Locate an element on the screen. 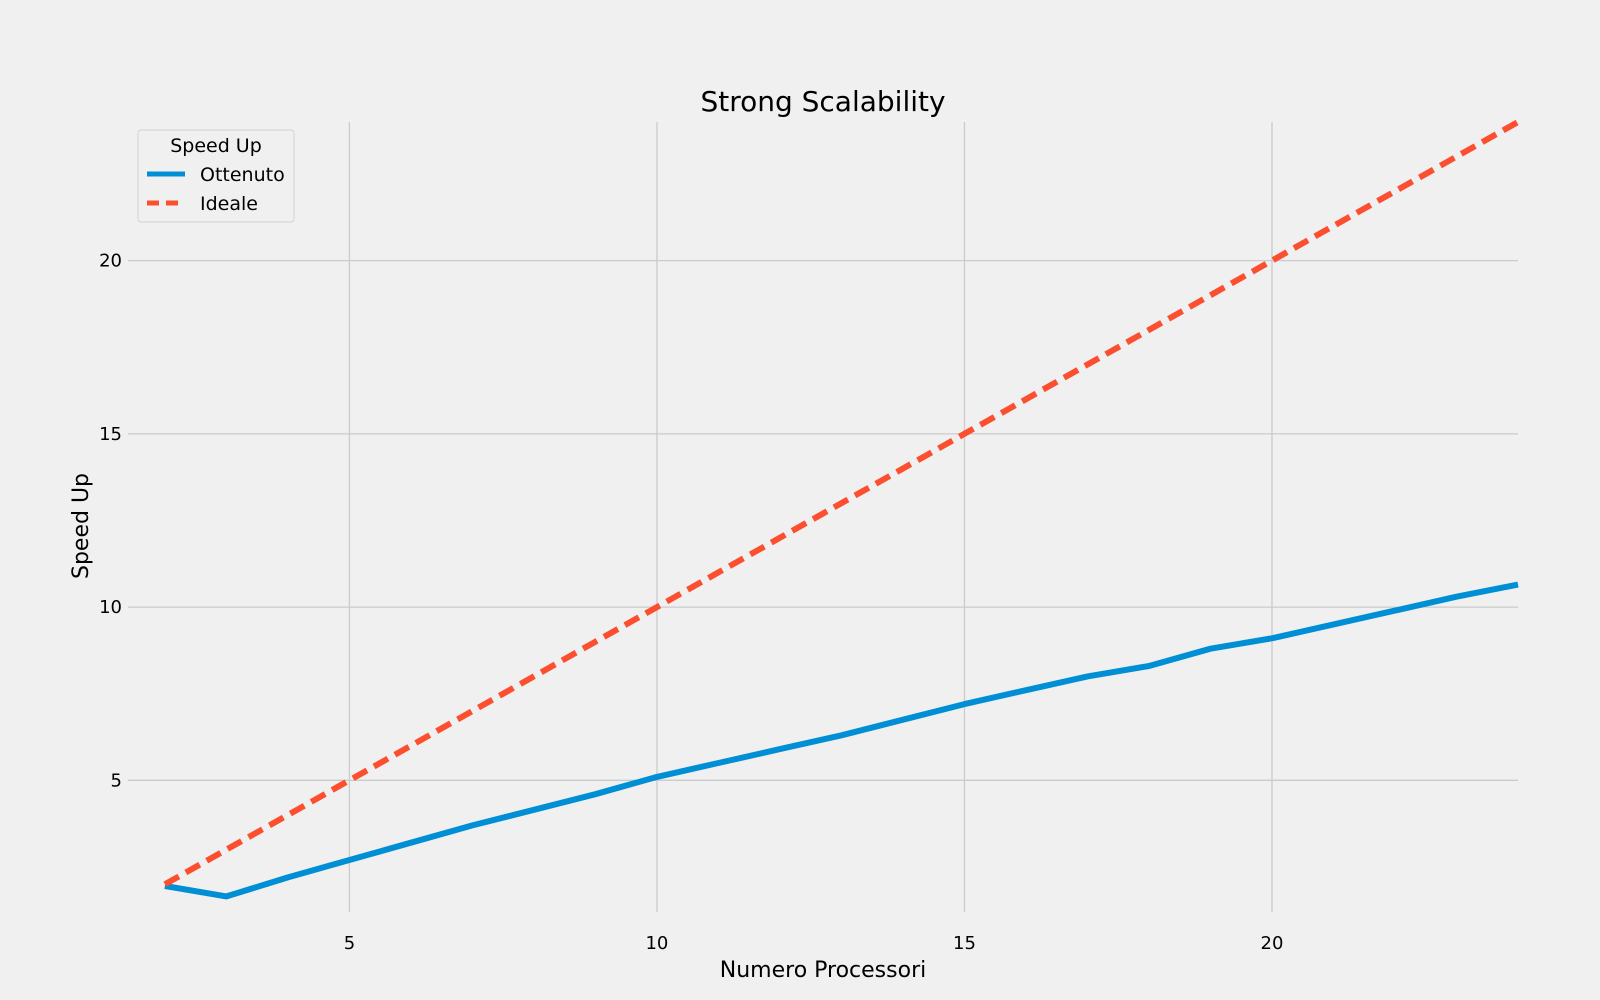 The width and height of the screenshot is (1600, 1000). y-axis-ticks: 5 10 15 20 is located at coordinates (110, 521).